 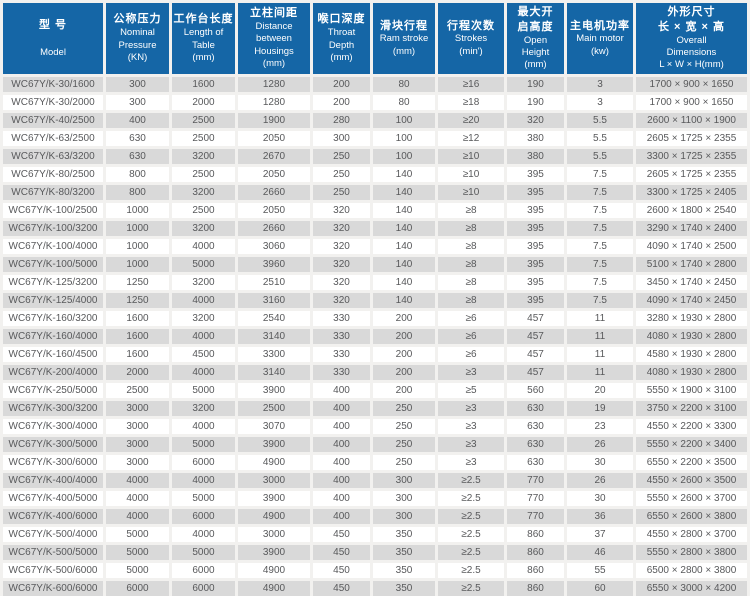 I want to click on column-header-press: 公称压力 Nominal Pressure (KN), so click(x=137, y=38).